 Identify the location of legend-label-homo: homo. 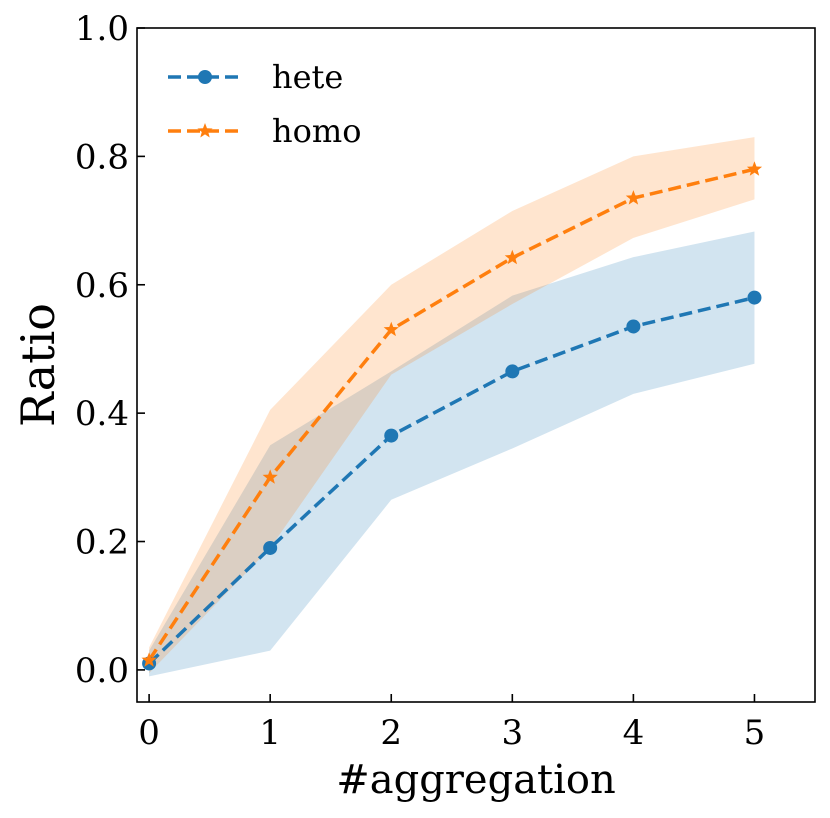
(316, 131).